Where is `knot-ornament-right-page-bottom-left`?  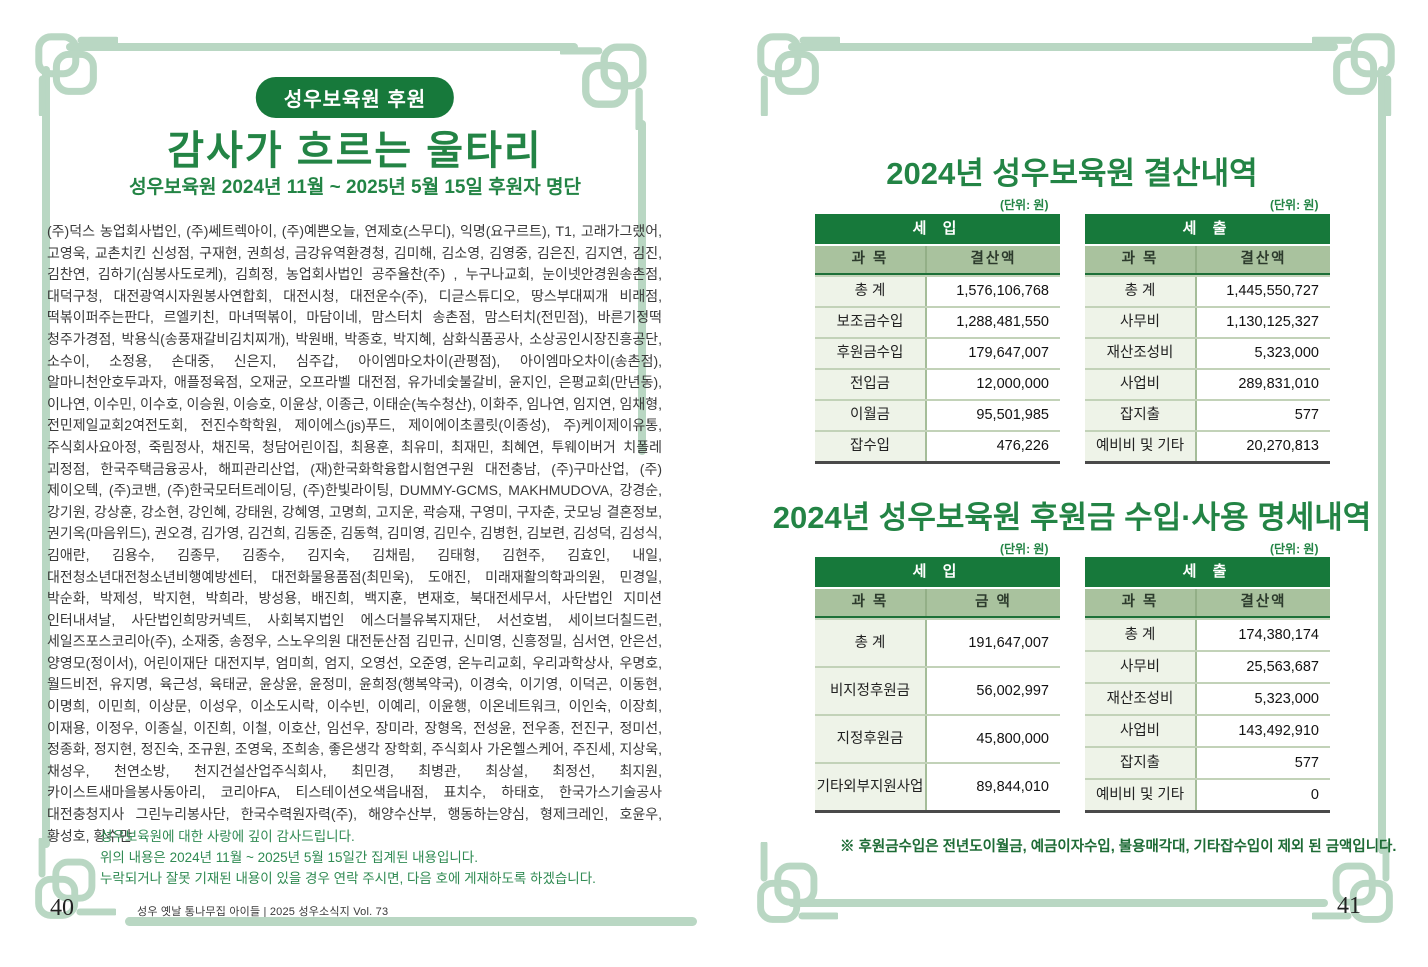
knot-ornament-right-page-bottom-left is located at coordinates (795, 885).